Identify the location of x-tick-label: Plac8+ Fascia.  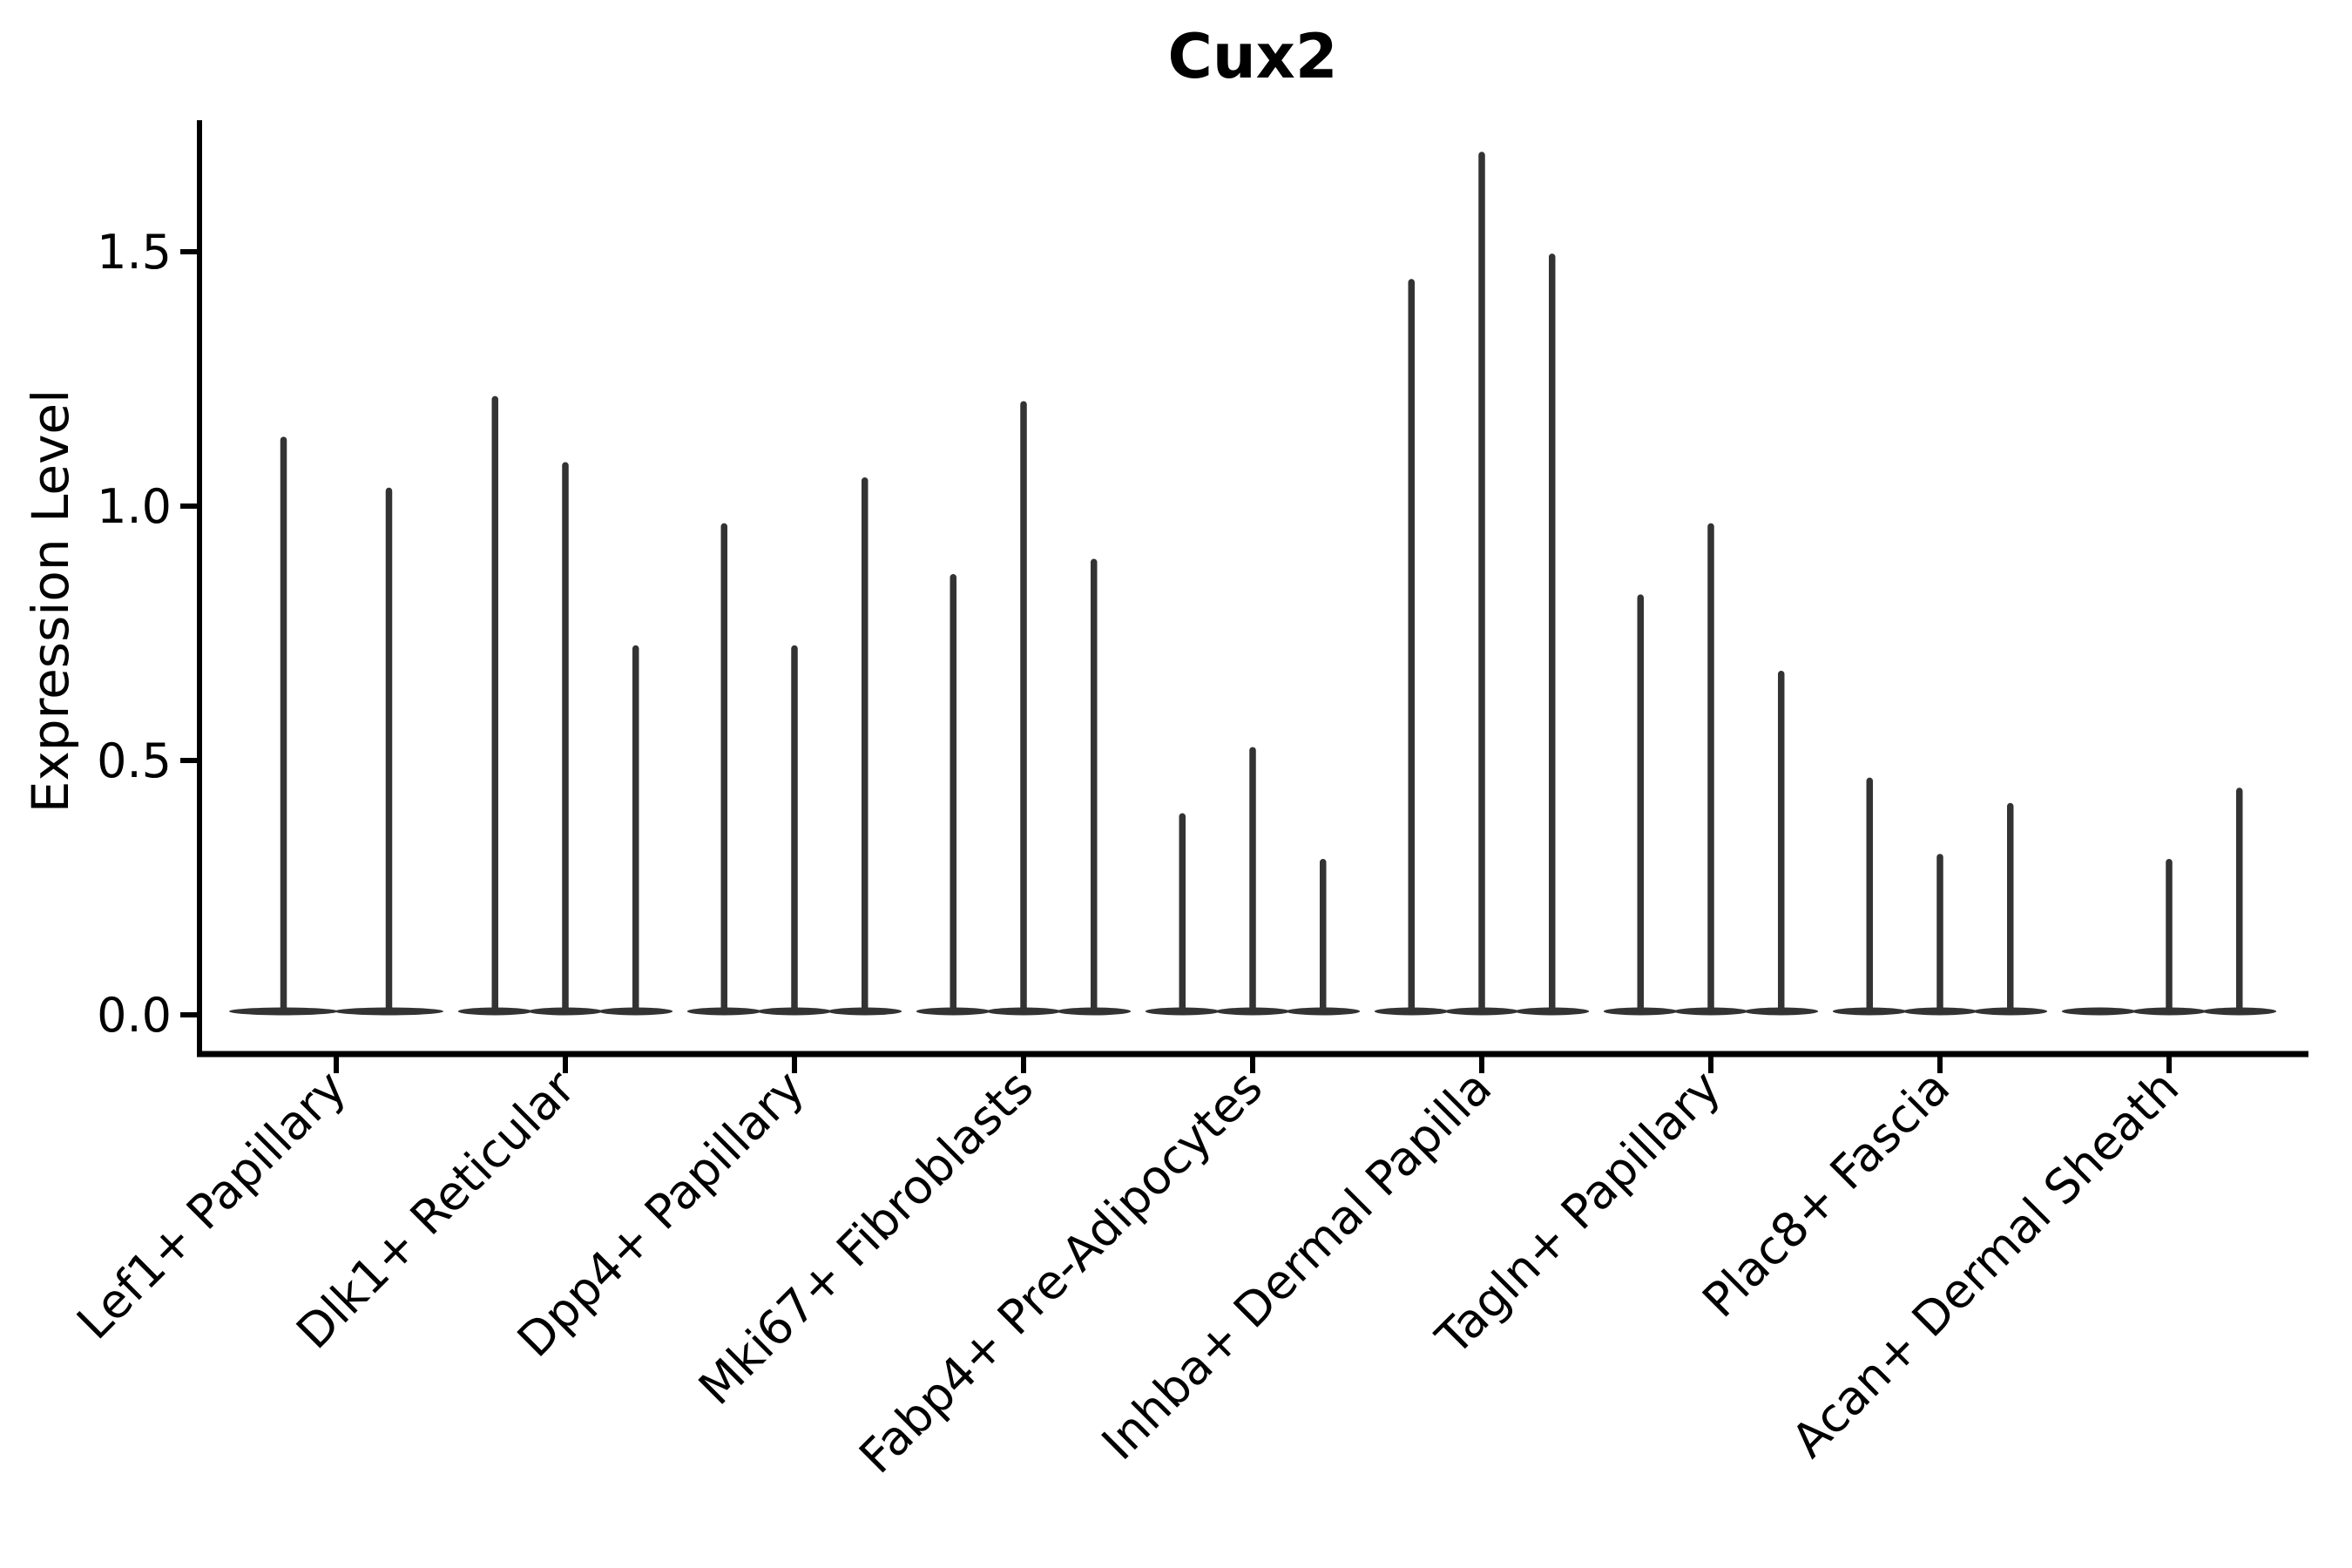
(1826, 1194).